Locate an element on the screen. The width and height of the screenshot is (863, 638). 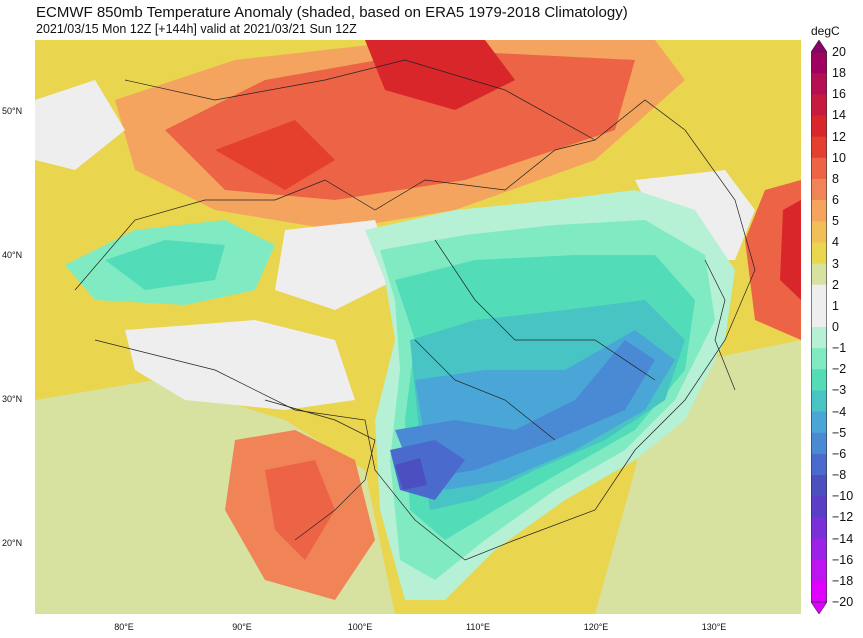
colorbar-tick-label: 4 is located at coordinates (835, 242).